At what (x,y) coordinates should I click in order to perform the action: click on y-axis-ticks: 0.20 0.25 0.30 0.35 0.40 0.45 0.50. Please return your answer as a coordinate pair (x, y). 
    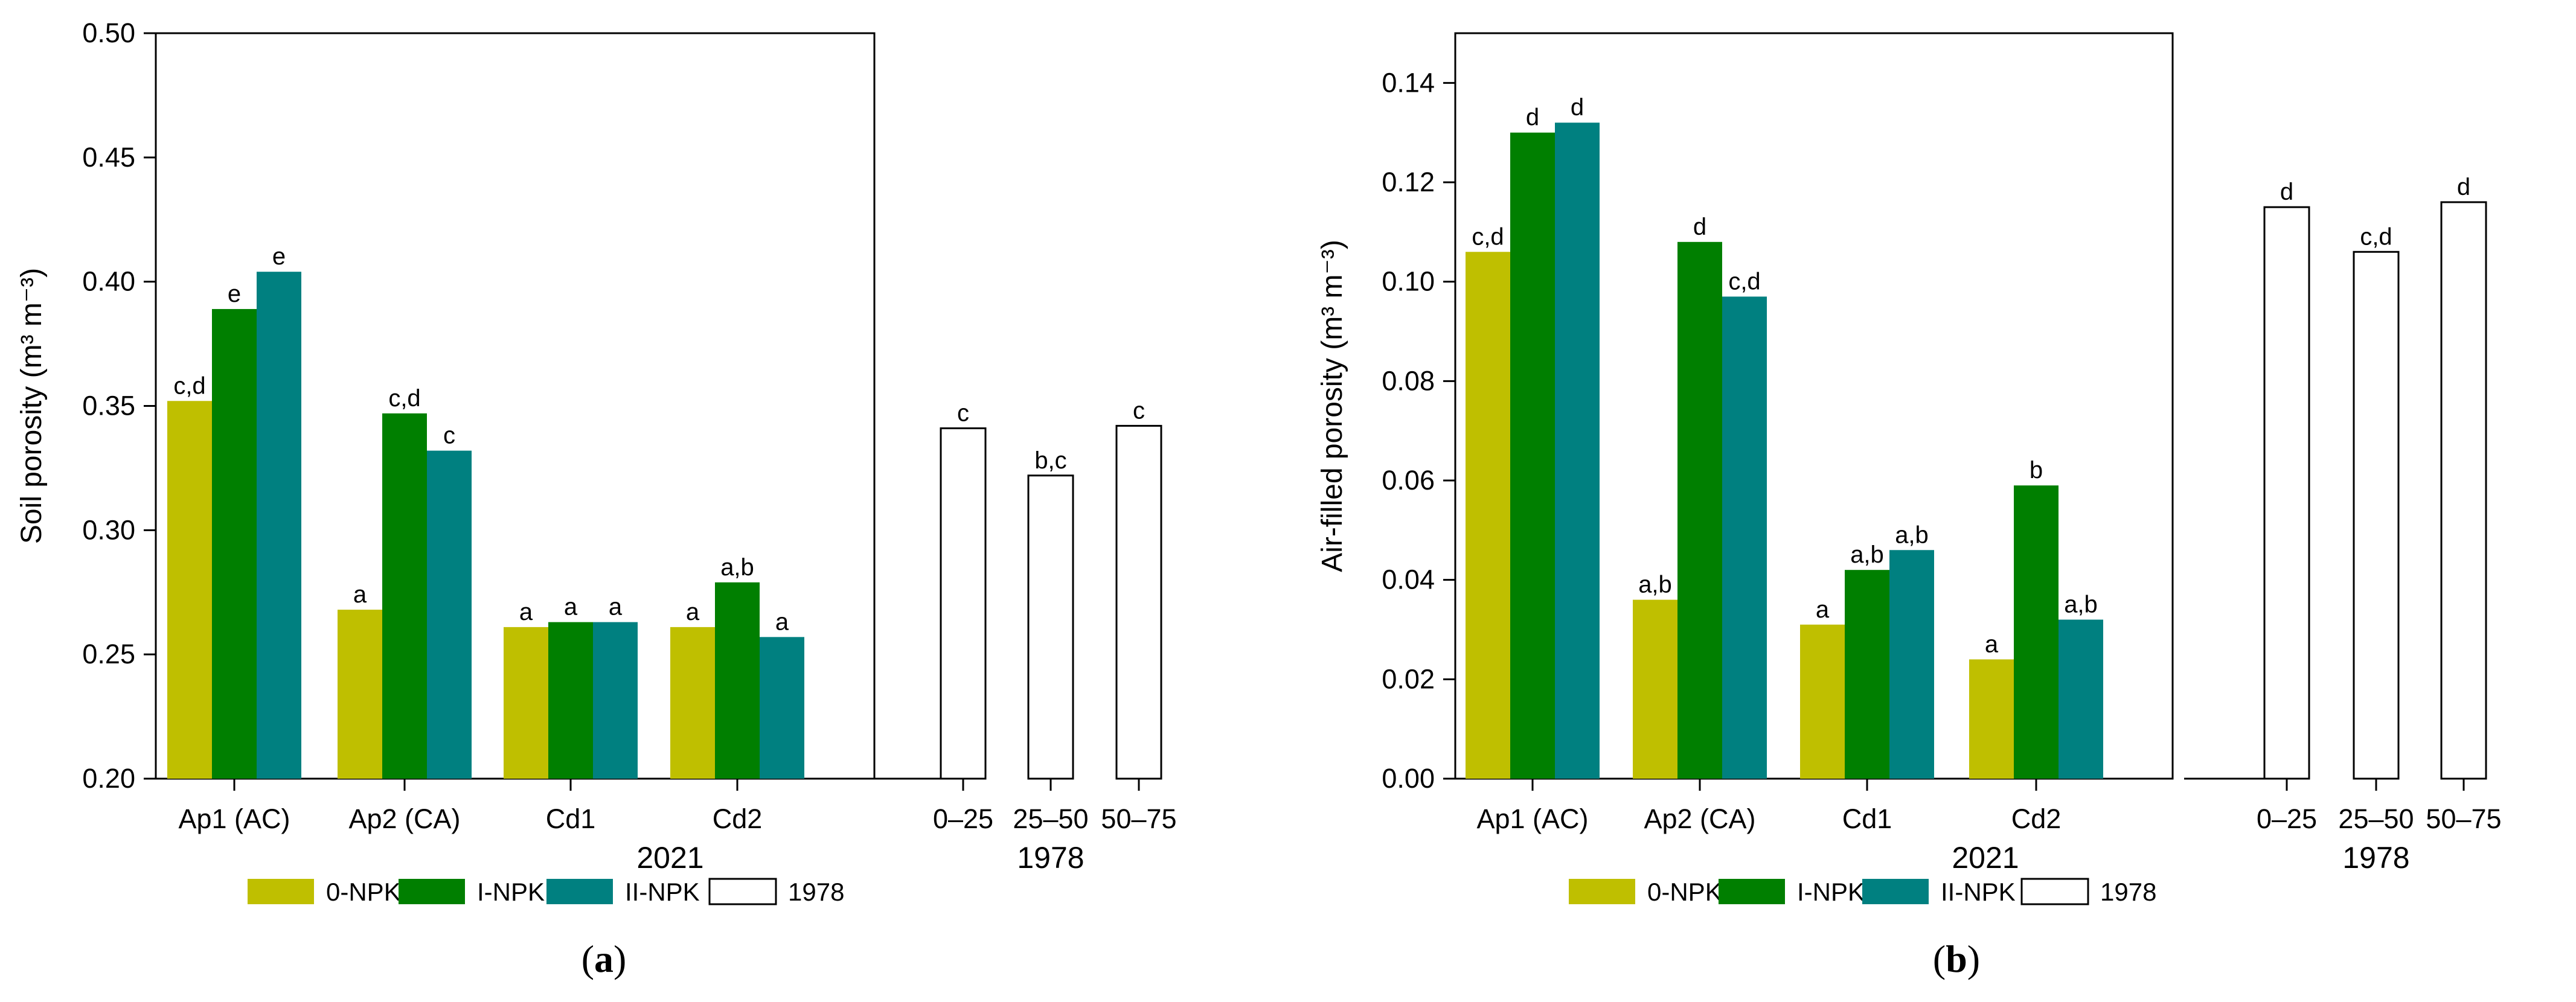
    Looking at the image, I should click on (119, 406).